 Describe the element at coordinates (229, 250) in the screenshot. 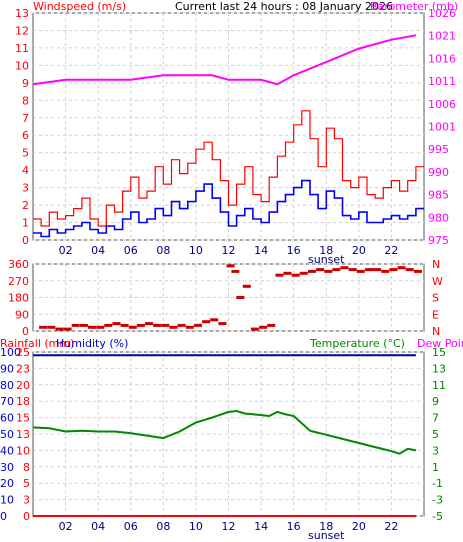

I see `p1-x-tick-label: 12` at that location.